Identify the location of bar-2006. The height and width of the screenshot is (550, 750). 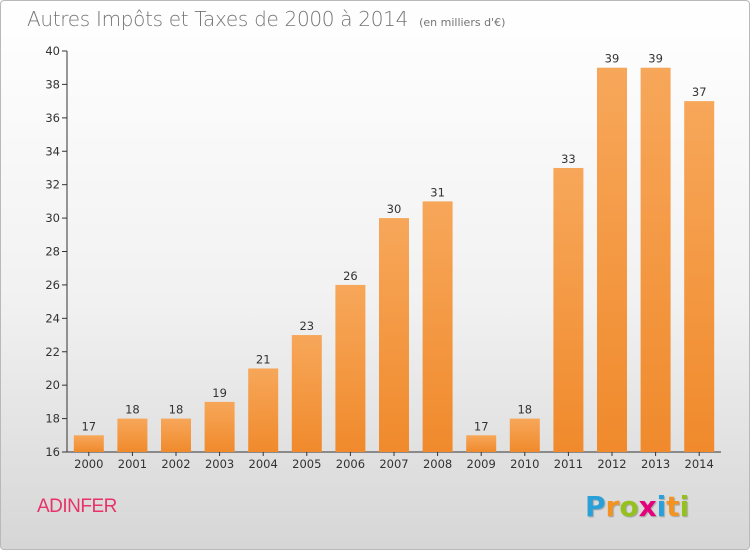
(350, 368).